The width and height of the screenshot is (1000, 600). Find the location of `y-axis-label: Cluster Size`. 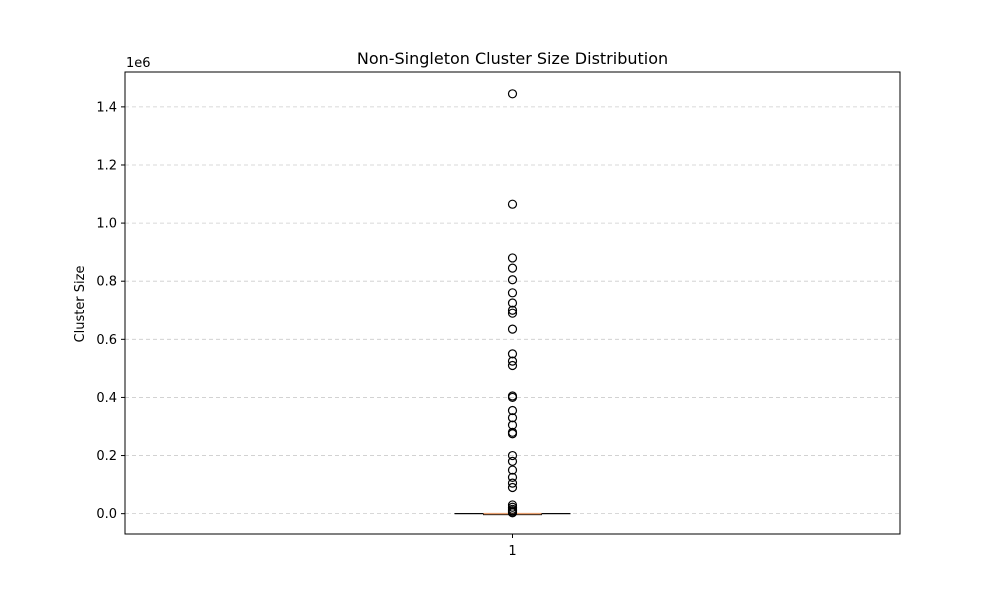

y-axis-label: Cluster Size is located at coordinates (80, 304).